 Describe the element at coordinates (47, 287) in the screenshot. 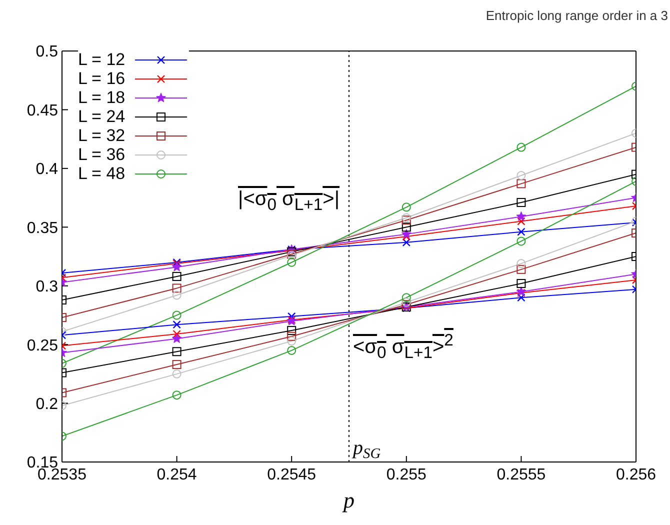

I see `y-tick-label: 0.3` at that location.